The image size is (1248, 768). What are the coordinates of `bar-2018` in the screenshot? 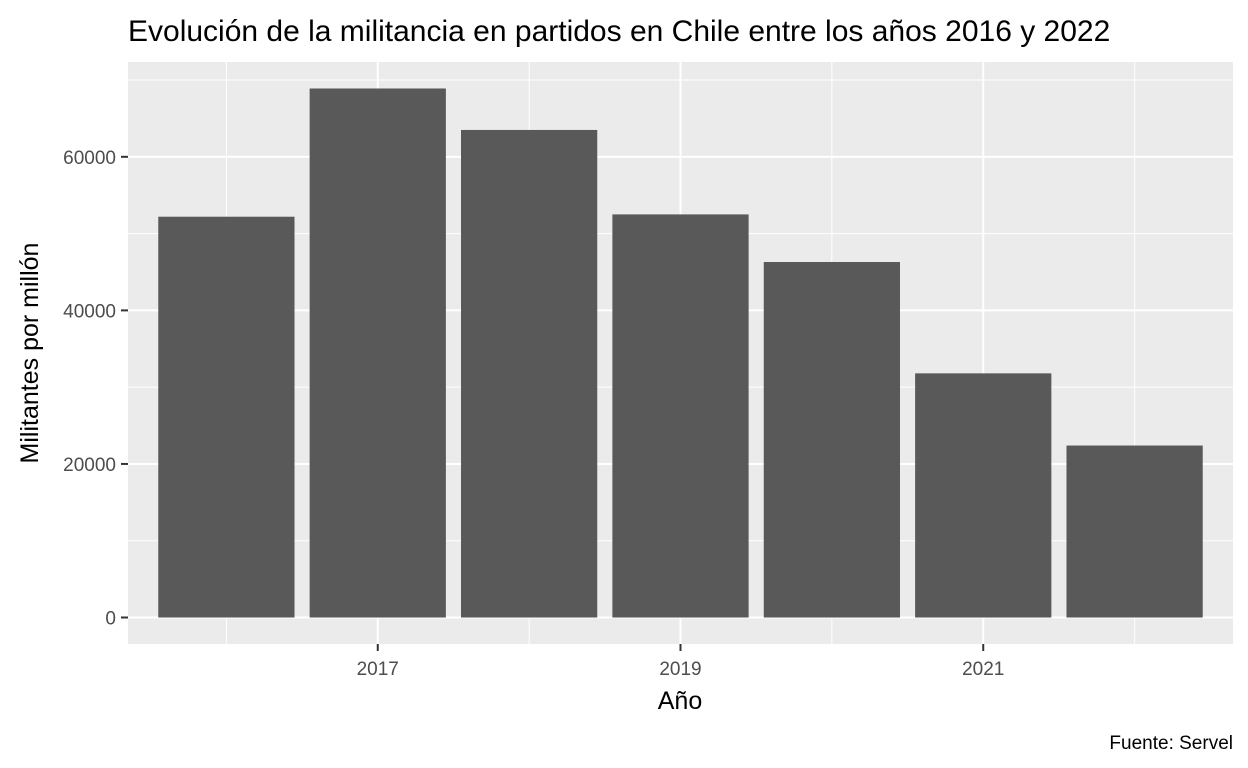 It's located at (529, 373).